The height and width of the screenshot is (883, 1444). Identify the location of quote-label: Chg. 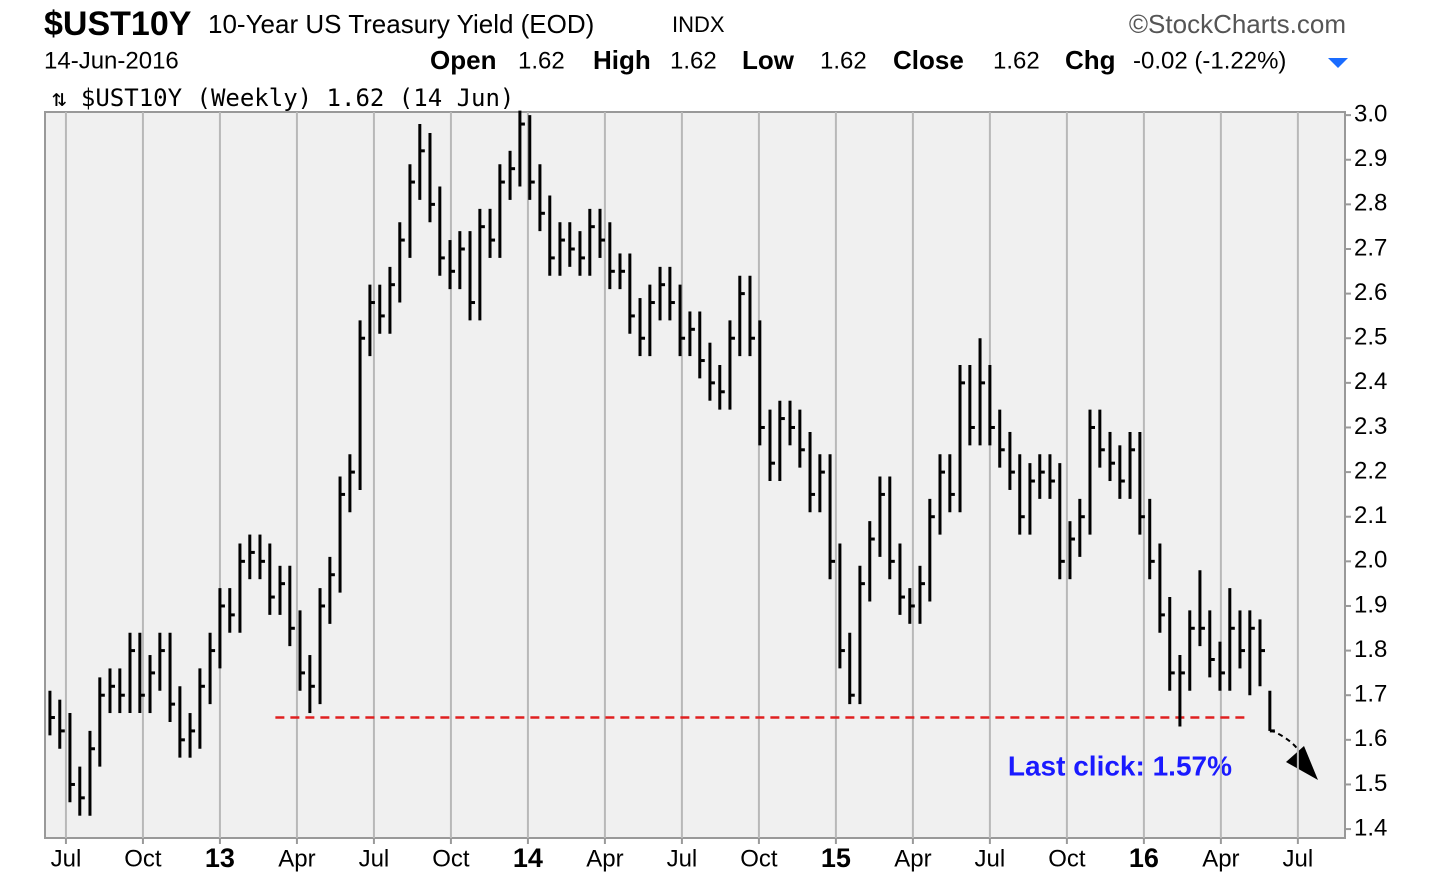
(1090, 60).